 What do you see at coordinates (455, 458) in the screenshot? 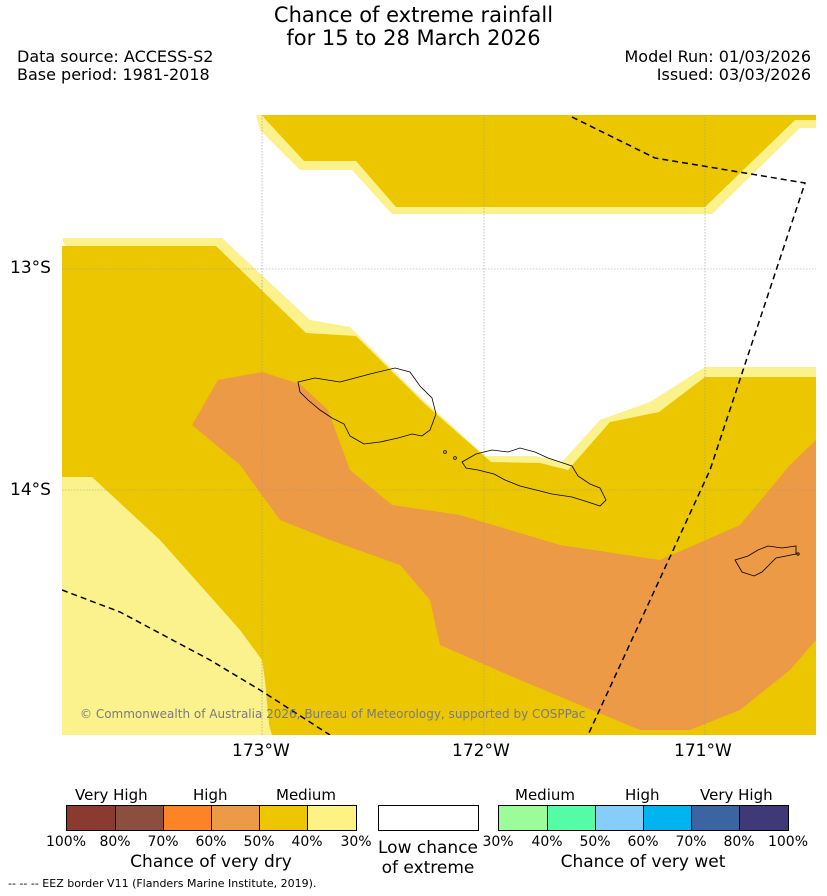
I see `apolima-islet` at bounding box center [455, 458].